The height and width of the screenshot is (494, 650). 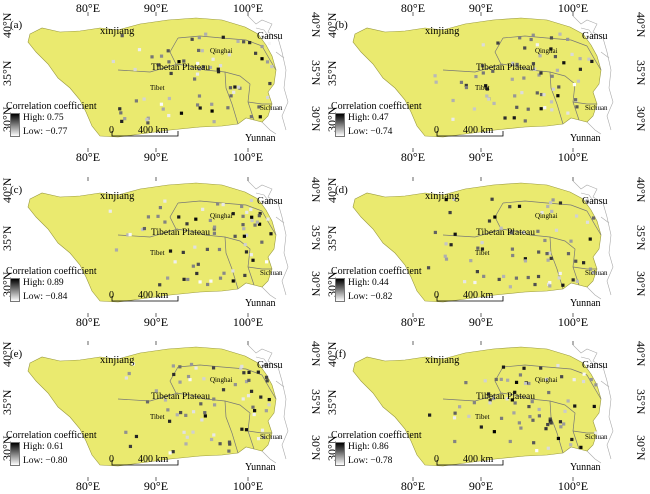 I want to click on legend-color-ramp, so click(x=15, y=454).